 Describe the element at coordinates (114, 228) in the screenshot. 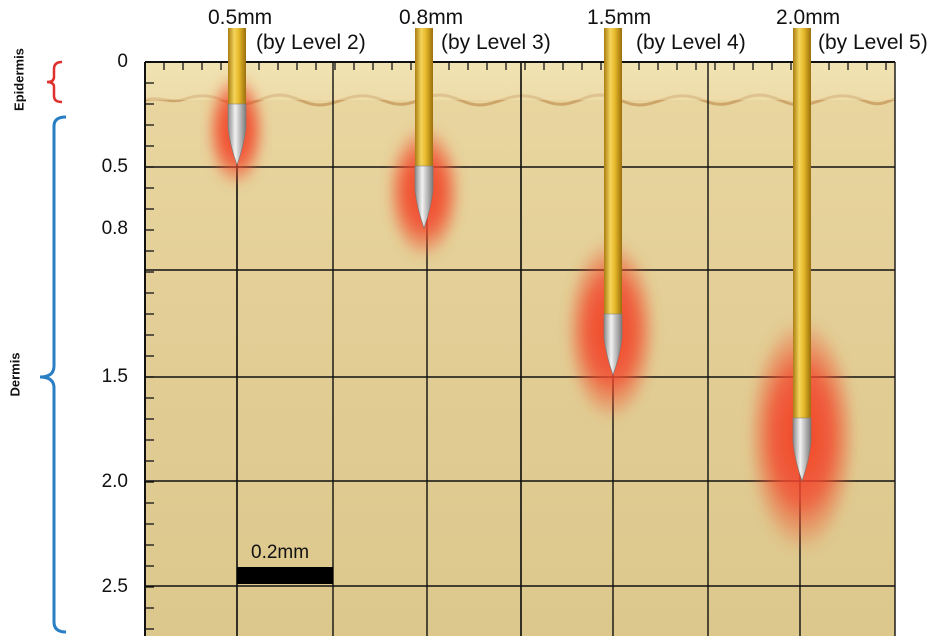

I see `depth-label-0.8: 0.8` at that location.